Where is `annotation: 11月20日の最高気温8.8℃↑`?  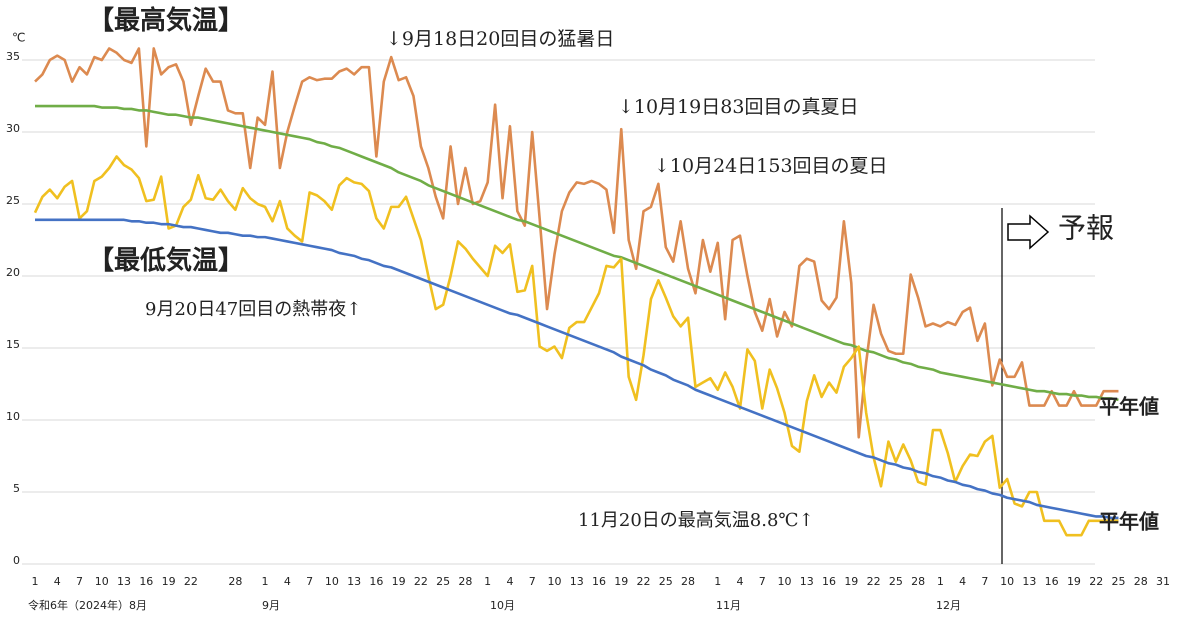 annotation: 11月20日の最高気温8.8℃↑ is located at coordinates (696, 520).